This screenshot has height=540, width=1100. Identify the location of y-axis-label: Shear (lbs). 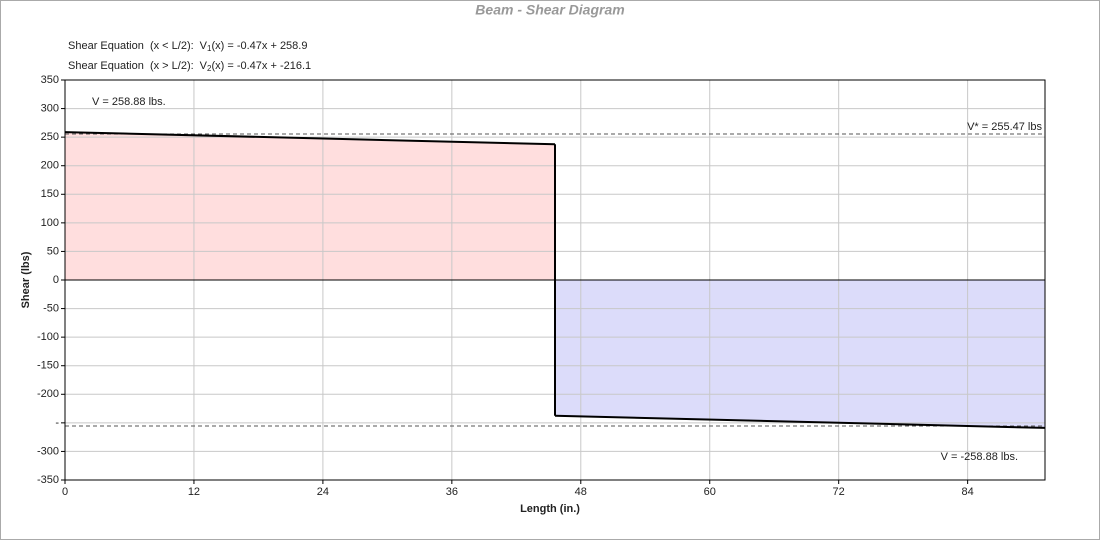
(26, 279).